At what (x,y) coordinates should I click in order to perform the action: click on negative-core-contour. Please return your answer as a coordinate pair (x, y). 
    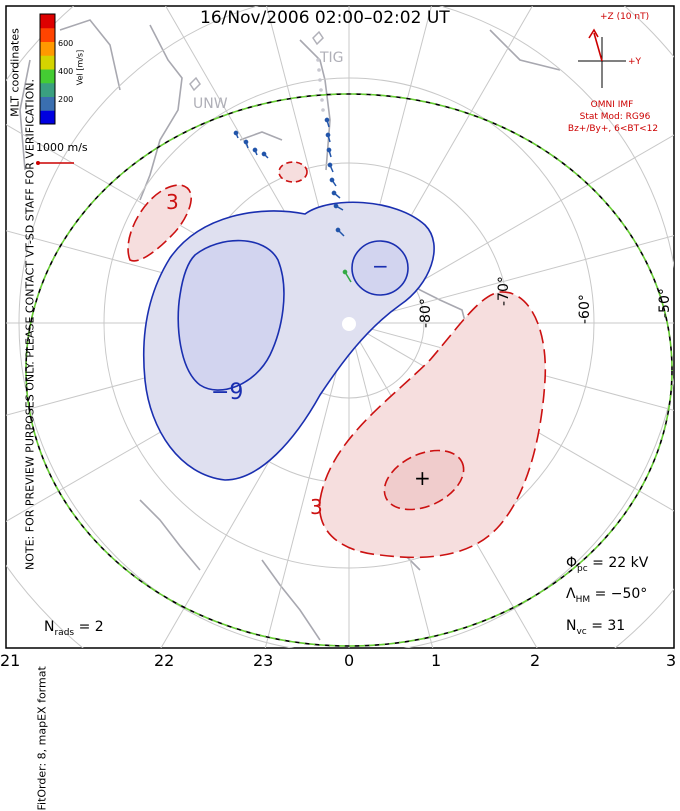
    Looking at the image, I should click on (380, 268).